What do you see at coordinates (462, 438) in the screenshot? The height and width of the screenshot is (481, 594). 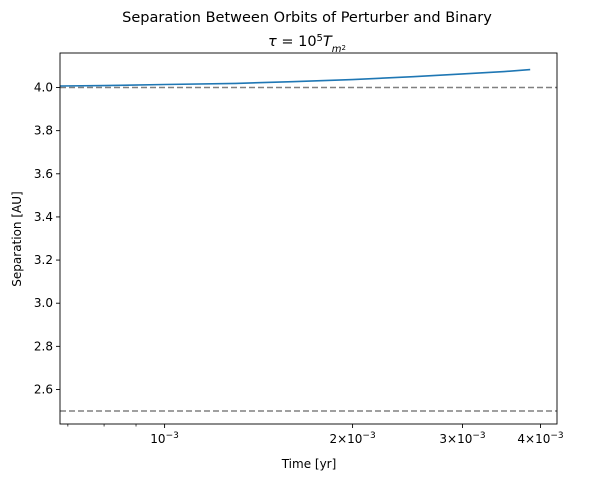 I see `x-tick-label: 3×10⁻³` at bounding box center [462, 438].